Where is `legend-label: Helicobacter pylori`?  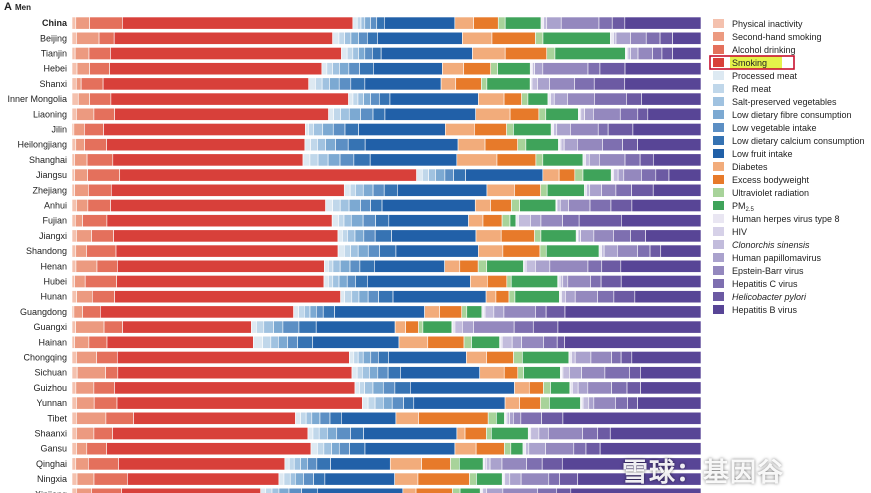
legend-label: Helicobacter pylori is located at coordinates (769, 297).